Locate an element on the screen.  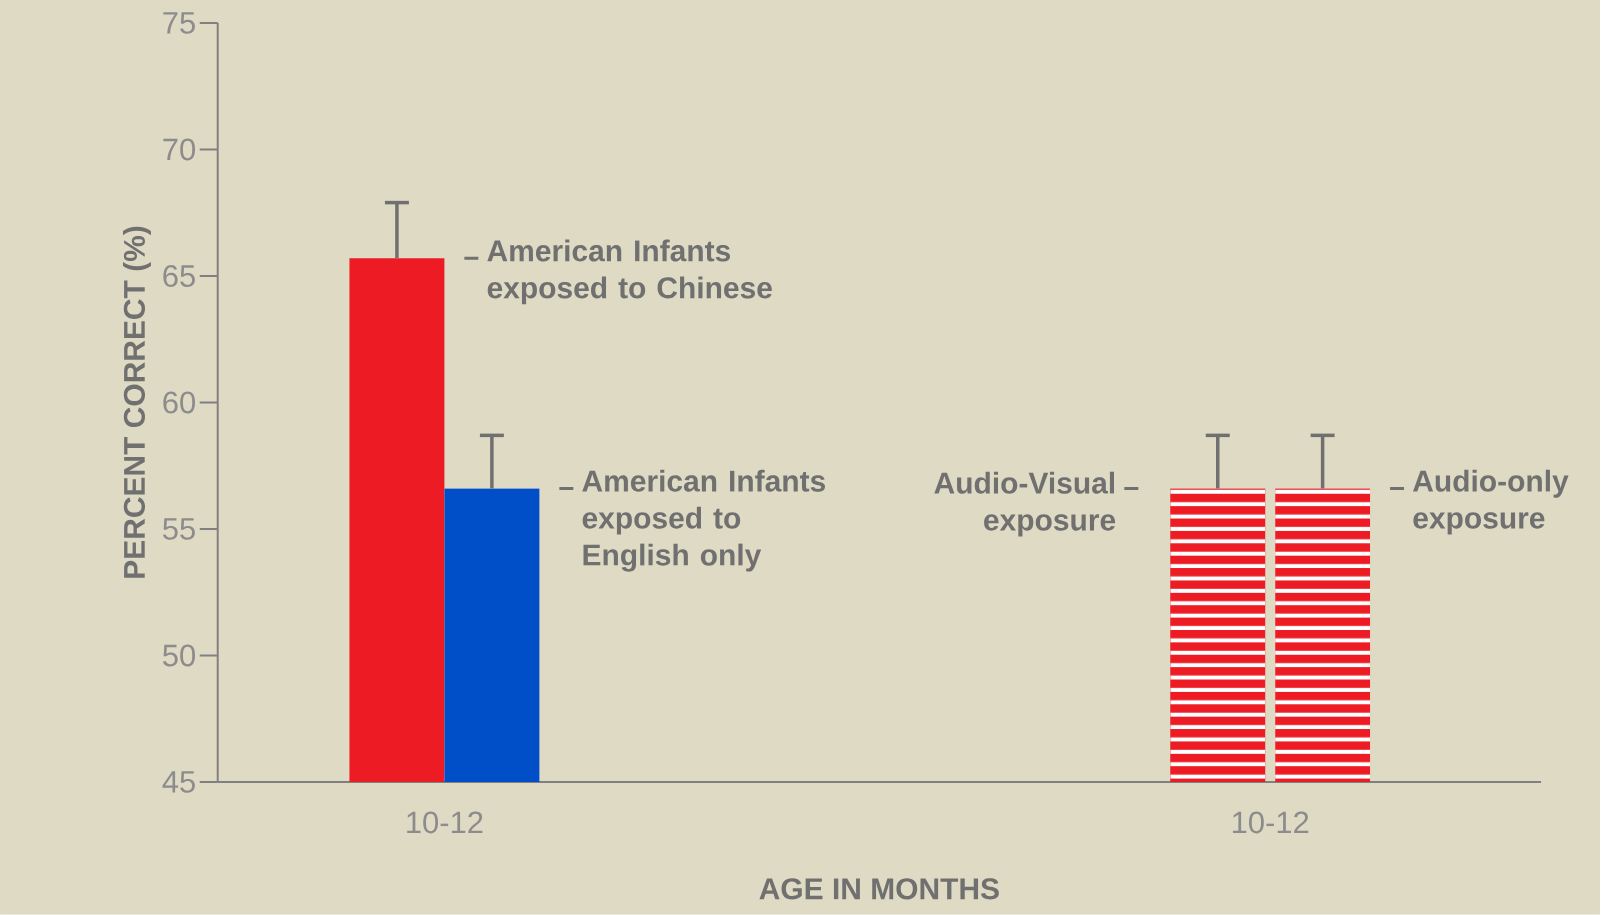
y-tick-label: 55 is located at coordinates (179, 529).